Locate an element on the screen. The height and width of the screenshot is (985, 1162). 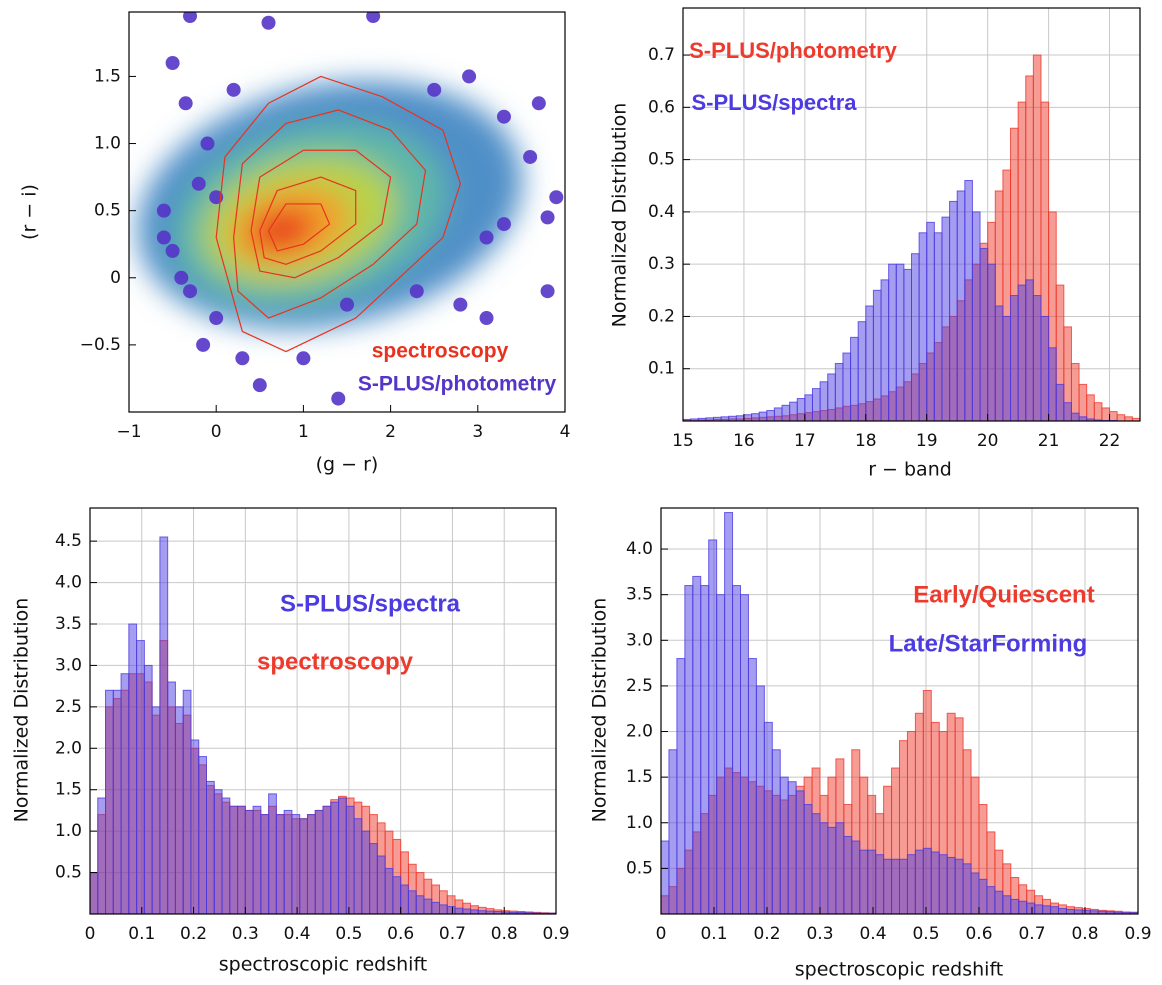
y-tick-label: 3.5 is located at coordinates (68, 624).